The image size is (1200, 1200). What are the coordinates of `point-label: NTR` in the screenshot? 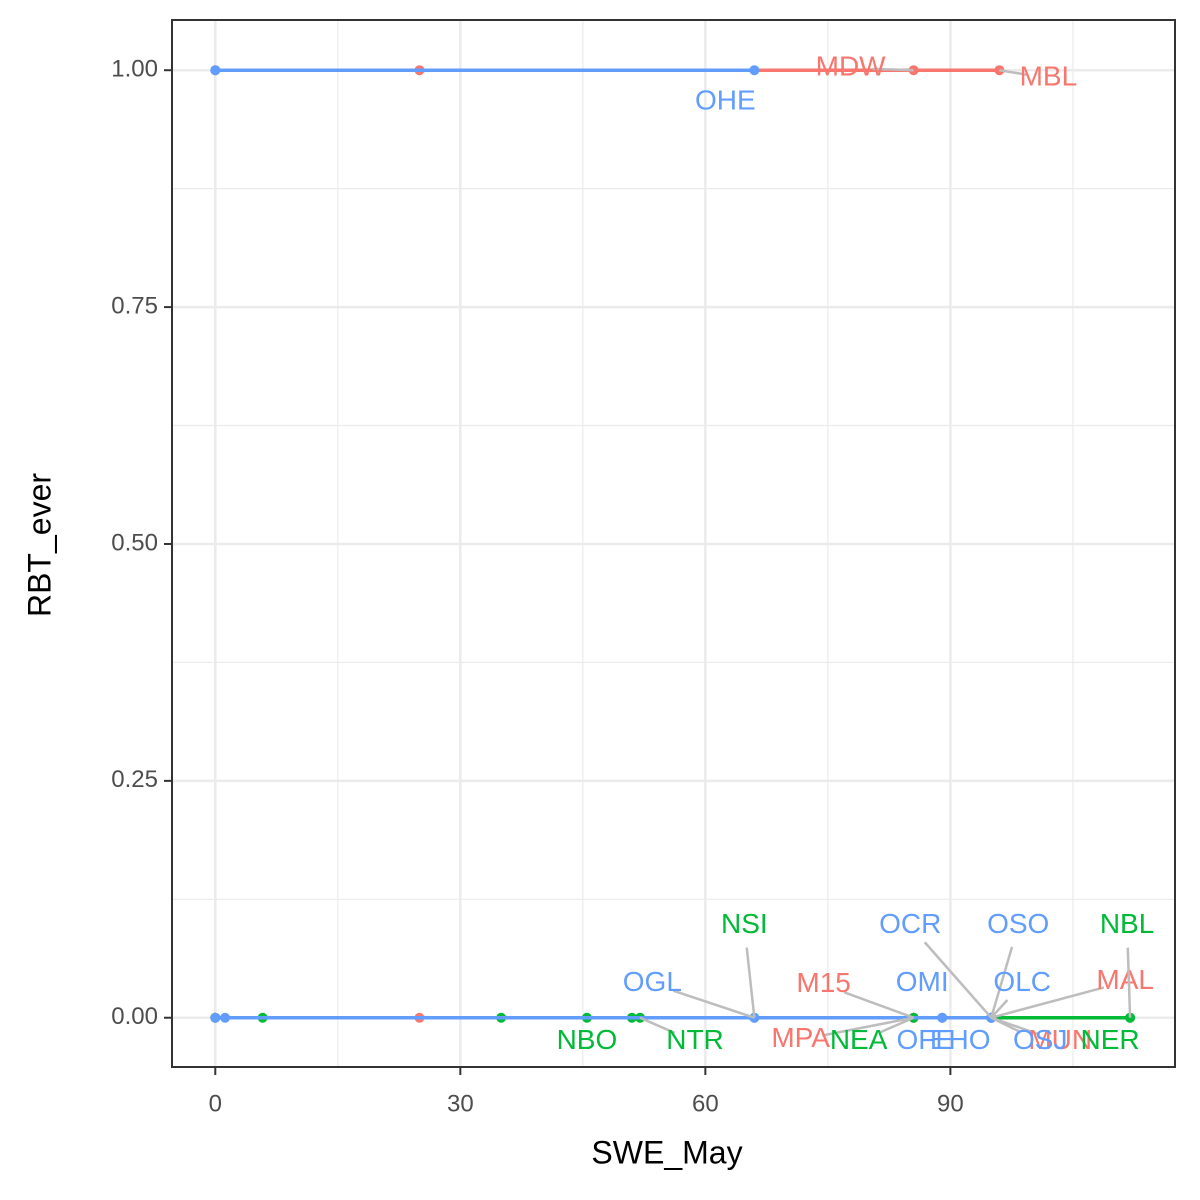 It's located at (695, 1039).